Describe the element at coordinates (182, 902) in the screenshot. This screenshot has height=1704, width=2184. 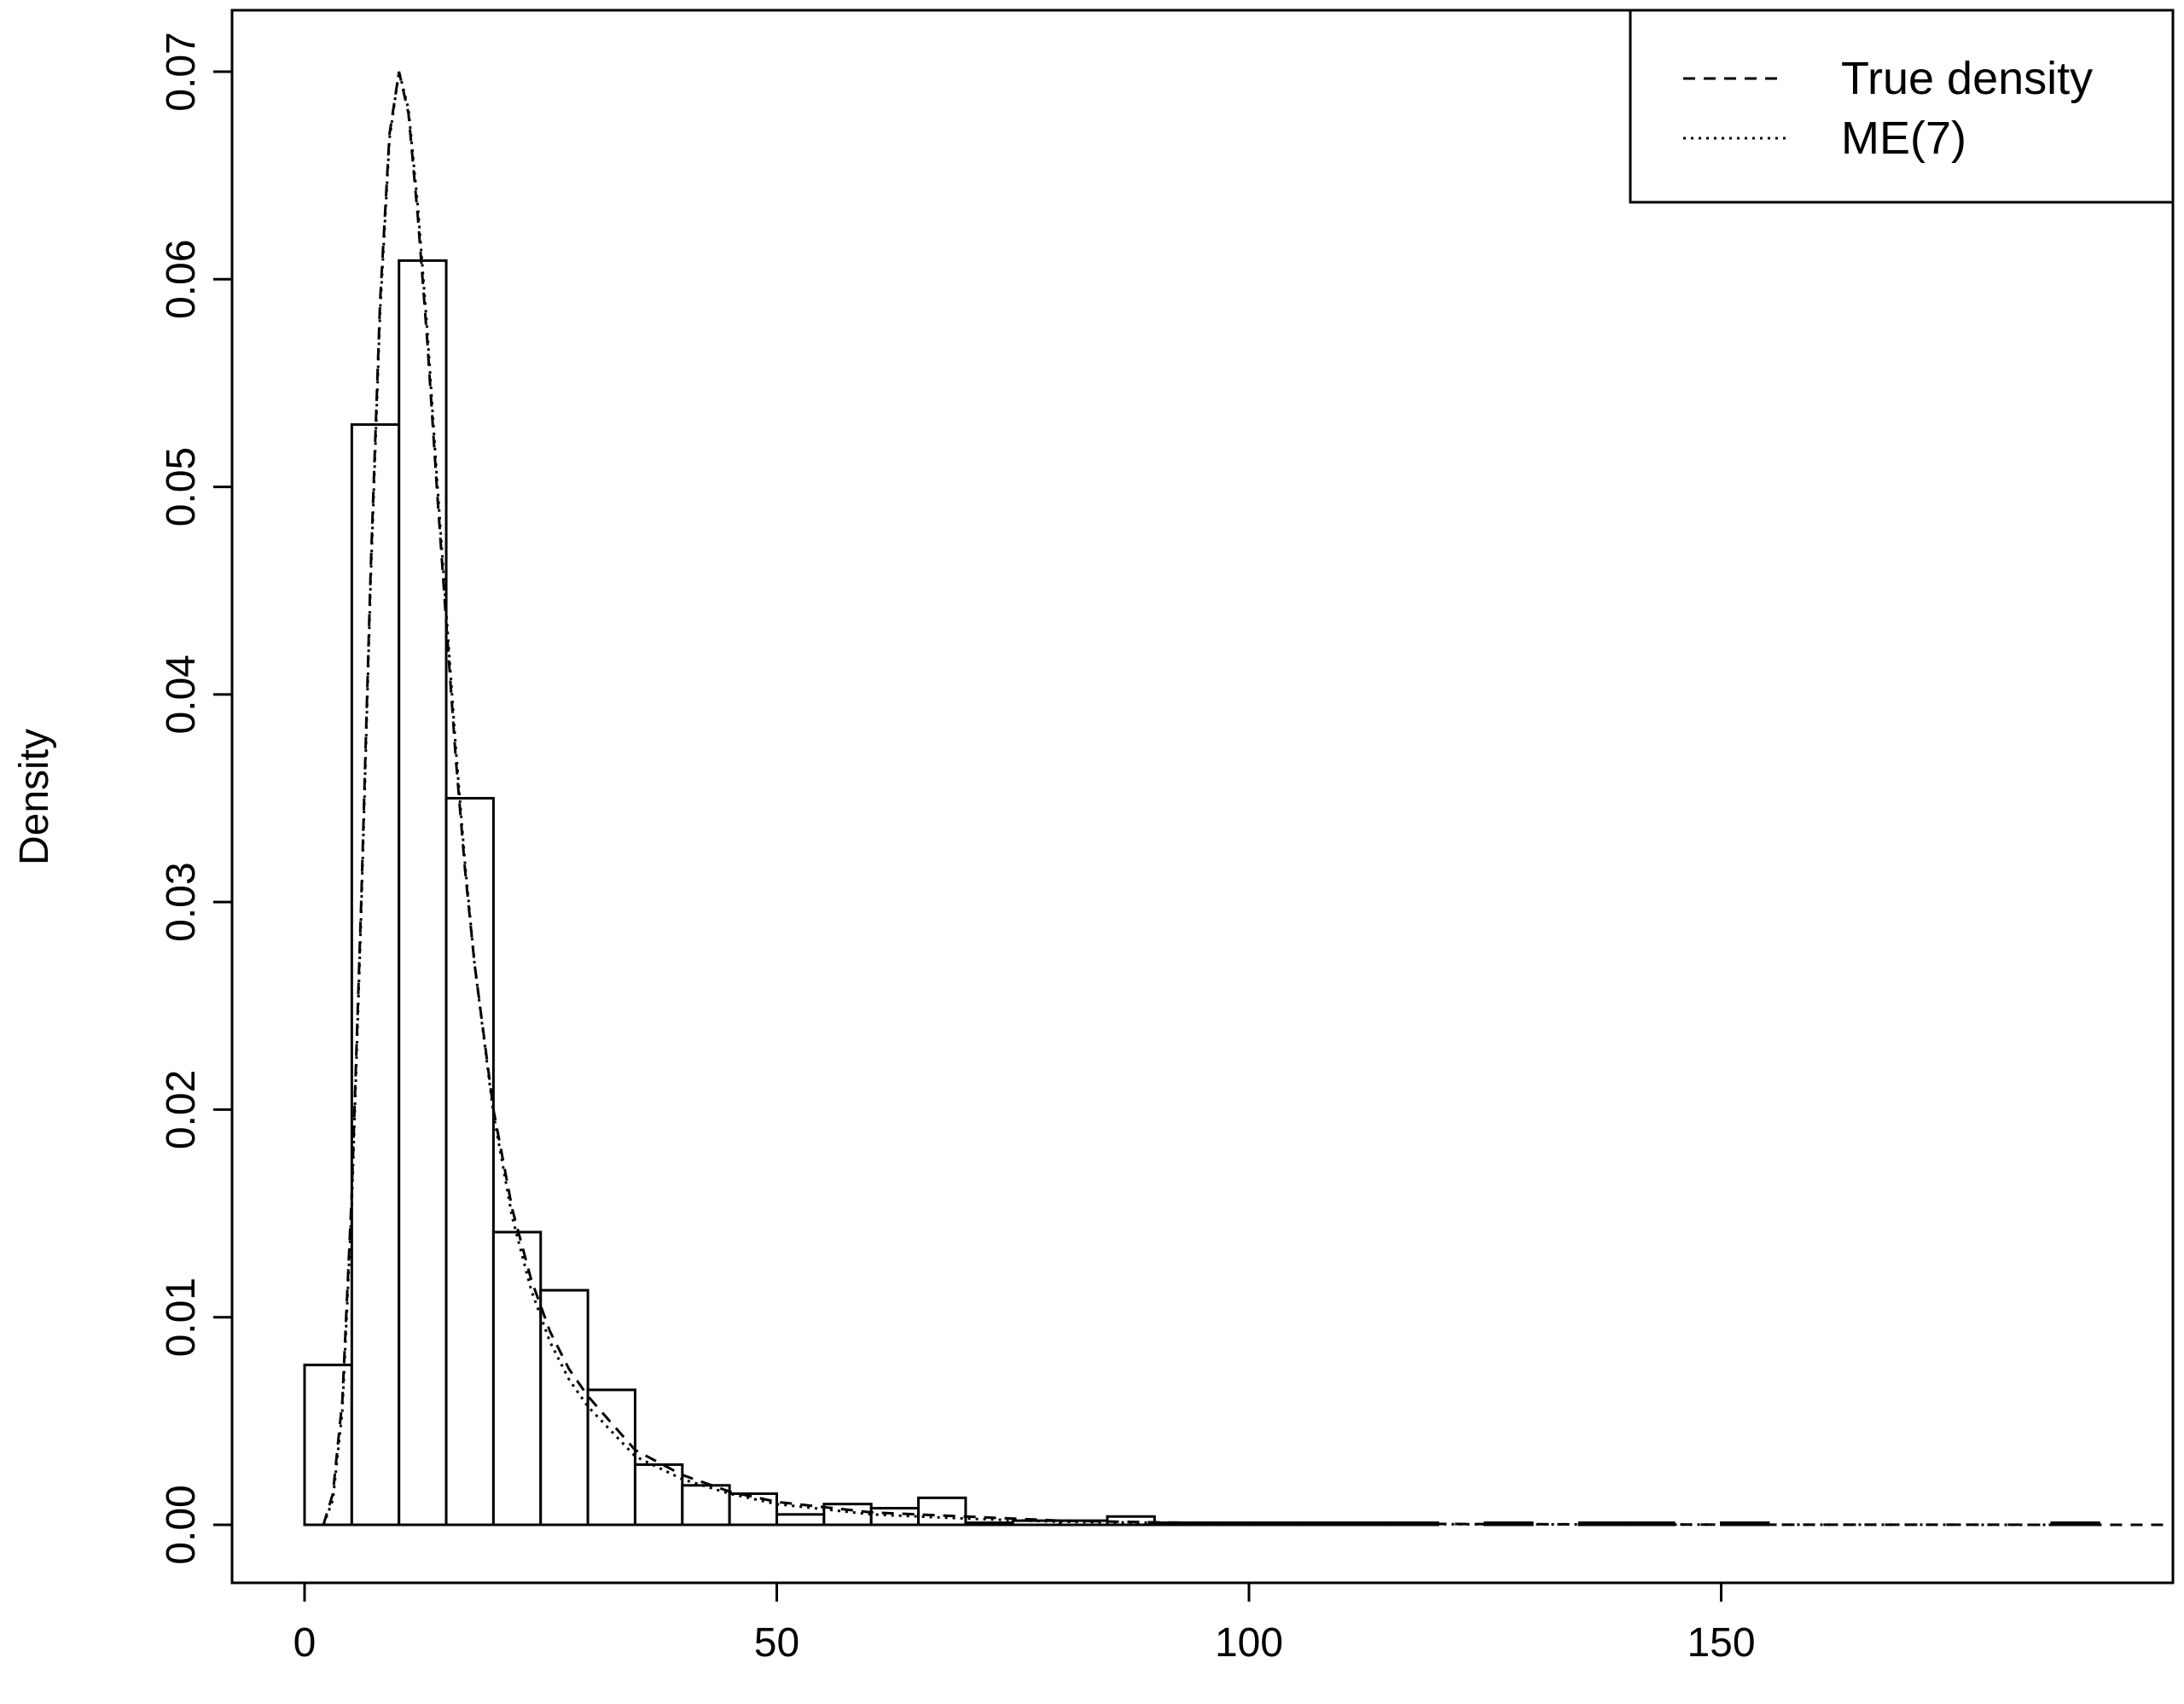
I see `y-tick-label: 0.03` at that location.